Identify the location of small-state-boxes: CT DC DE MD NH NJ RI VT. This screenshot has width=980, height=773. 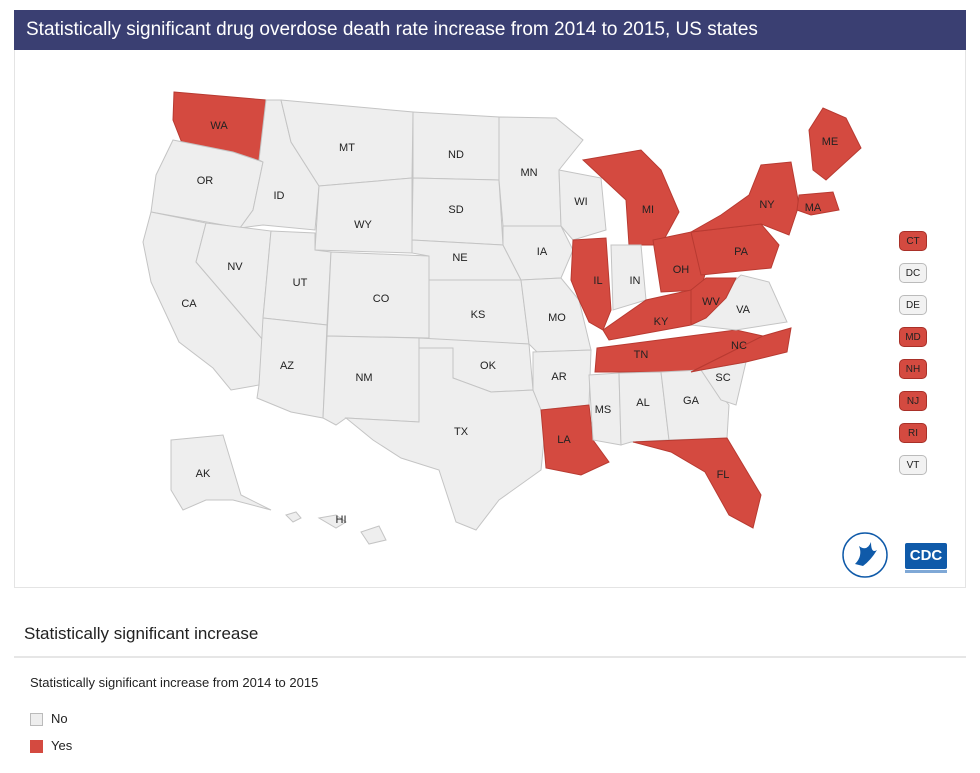
(914, 359).